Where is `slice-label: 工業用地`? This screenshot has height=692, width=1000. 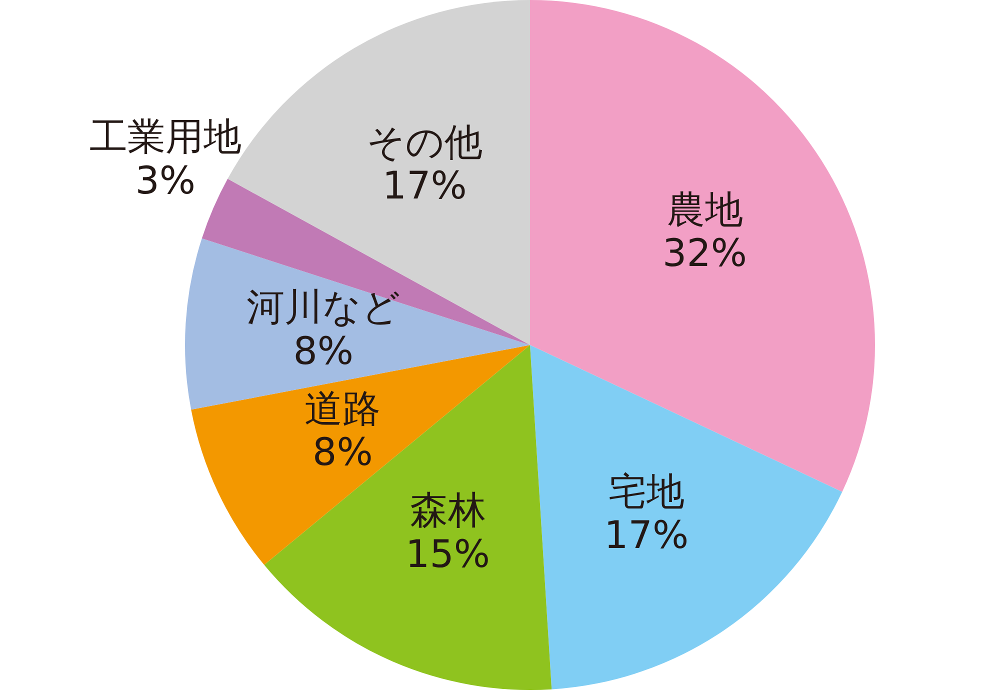
slice-label: 工業用地 is located at coordinates (165, 136).